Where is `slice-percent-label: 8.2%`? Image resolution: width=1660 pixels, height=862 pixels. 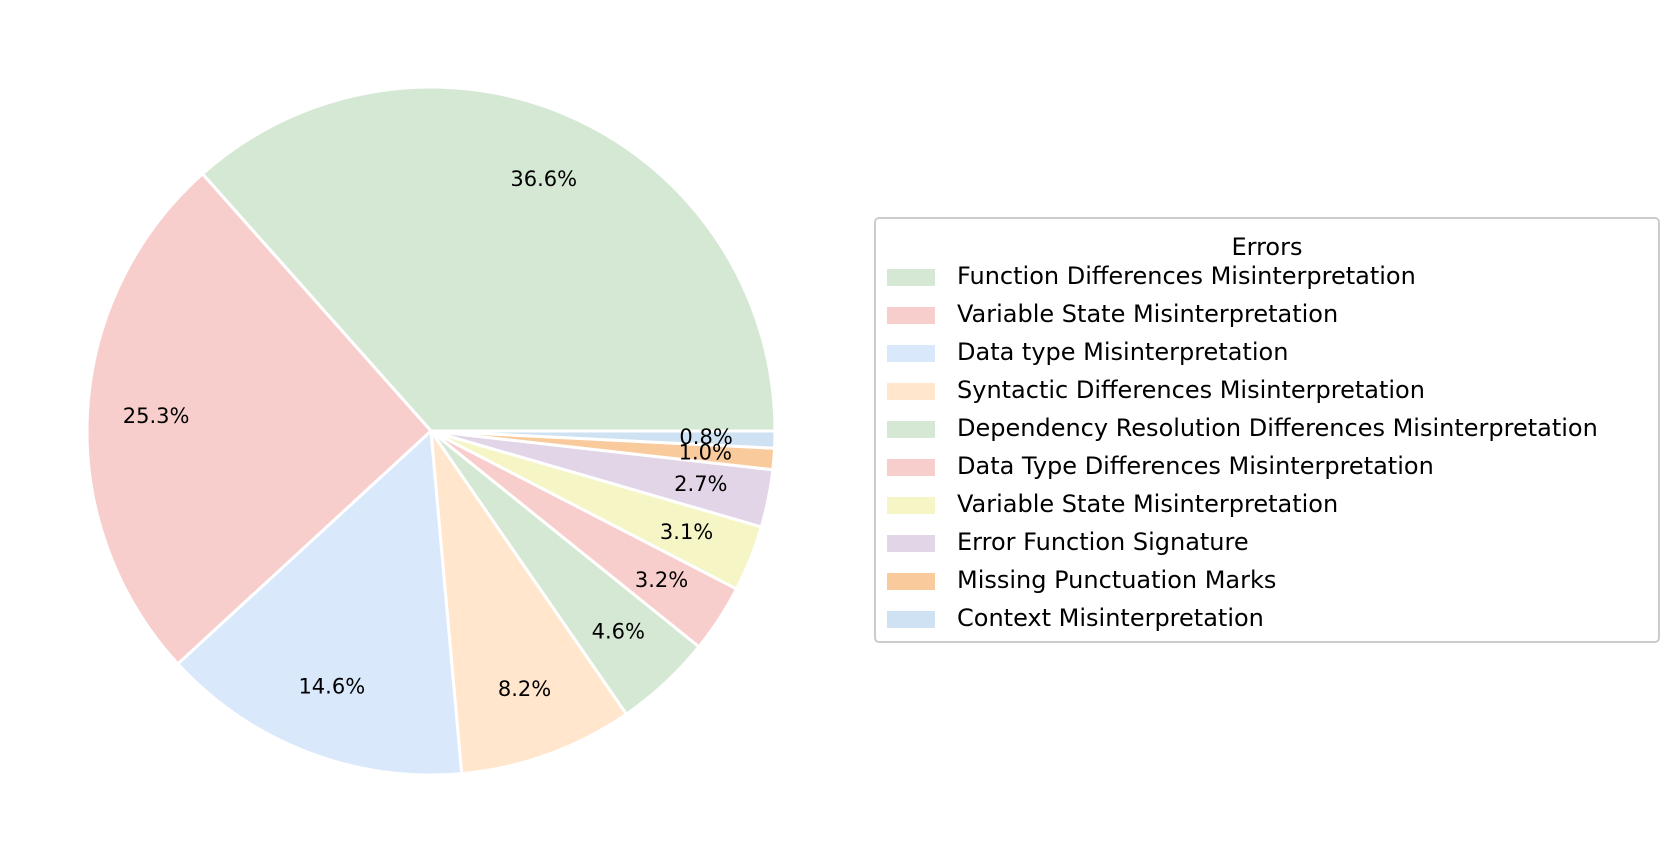 slice-percent-label: 8.2% is located at coordinates (524, 689).